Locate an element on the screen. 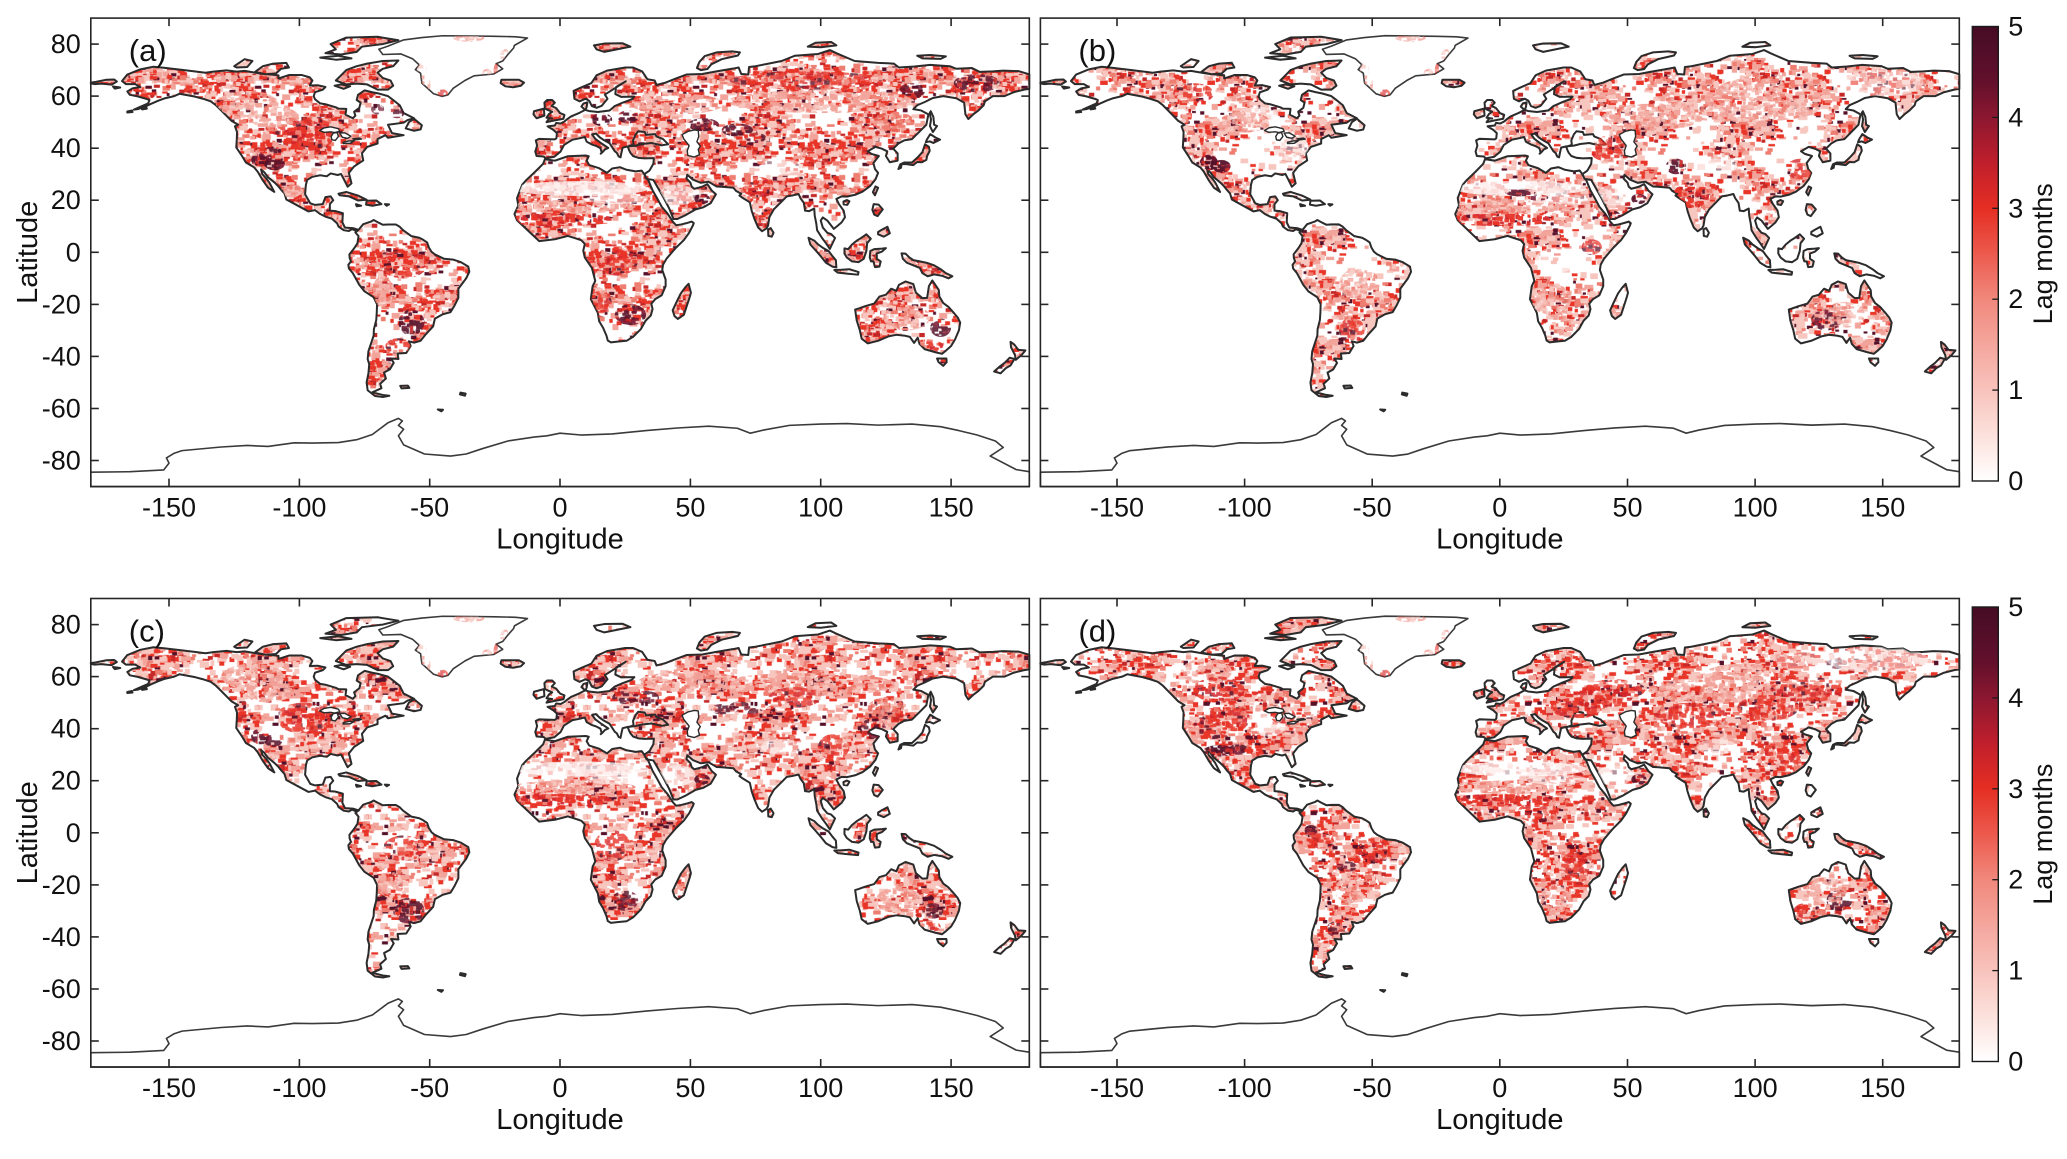  svg-text: 20 is located at coordinates (66, 200).